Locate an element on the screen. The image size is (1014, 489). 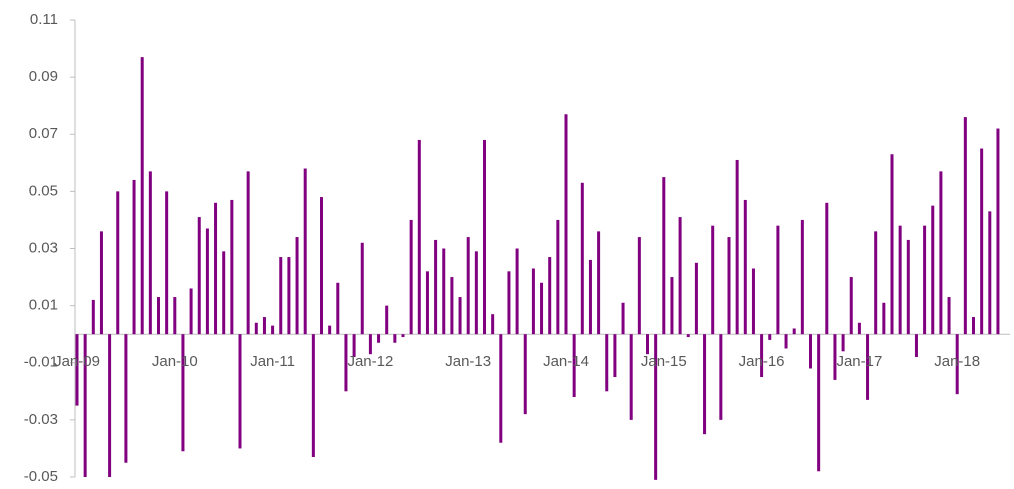
x-tick-label: Jan-14 is located at coordinates (566, 361).